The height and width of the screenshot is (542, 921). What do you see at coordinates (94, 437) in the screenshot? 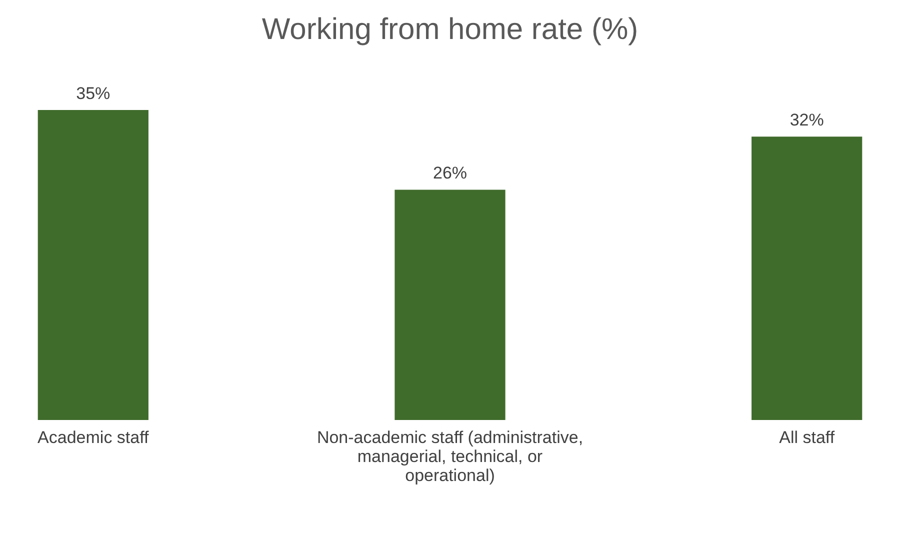
I see `x-tick-label: Academic staff` at bounding box center [94, 437].